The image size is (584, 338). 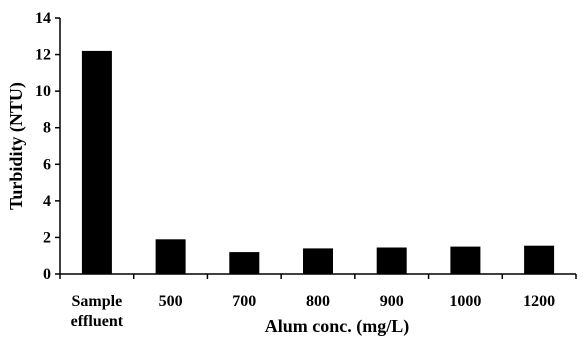 I want to click on x-tick-label-3: 800, so click(x=318, y=301).